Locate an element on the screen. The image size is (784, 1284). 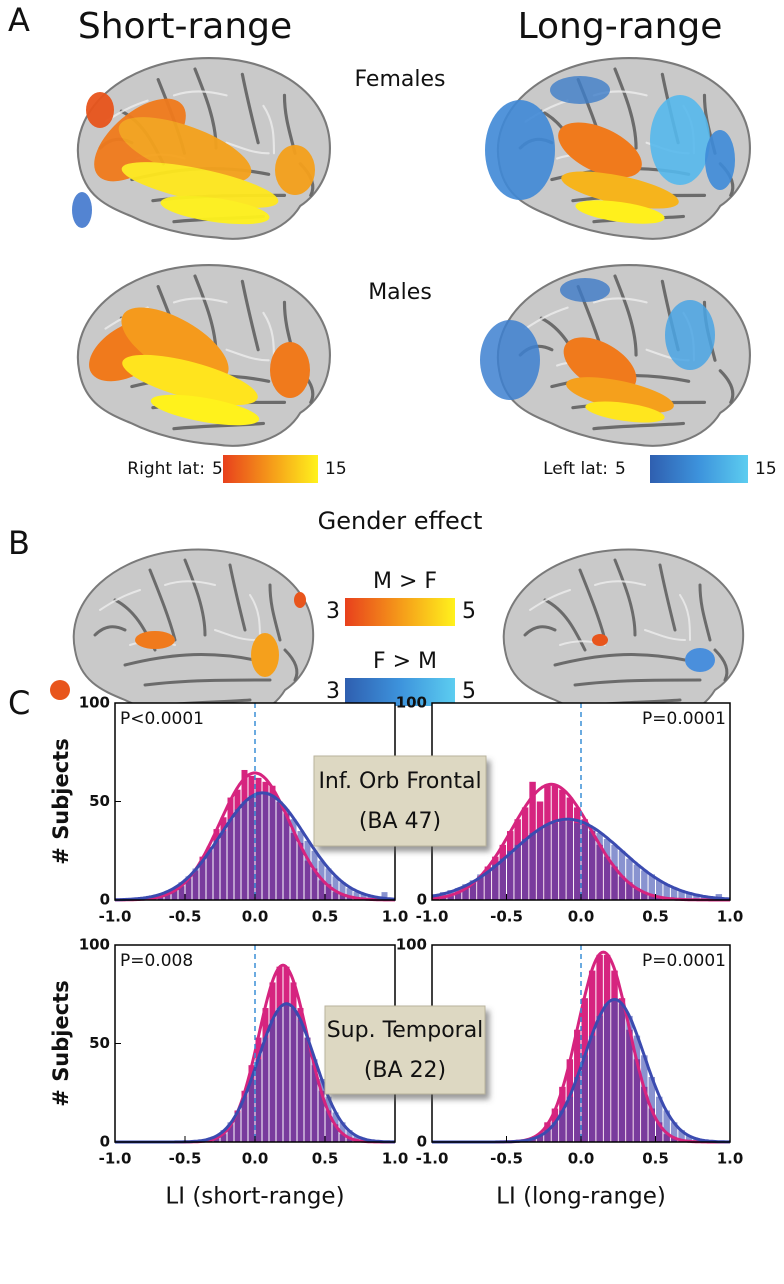
colorbar-min: 3 is located at coordinates (333, 611).